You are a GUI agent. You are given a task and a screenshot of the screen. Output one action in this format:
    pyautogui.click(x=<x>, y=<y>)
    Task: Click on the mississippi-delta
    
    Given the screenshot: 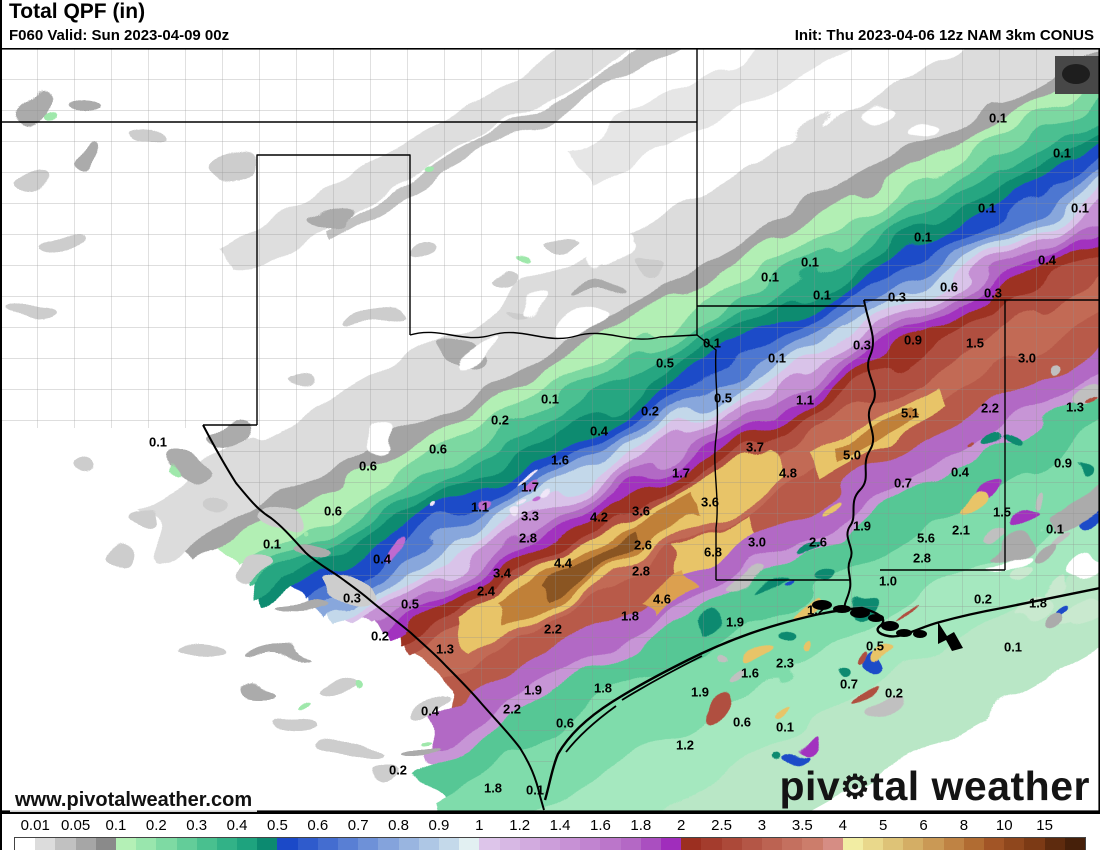 What is the action you would take?
    pyautogui.click(x=950, y=636)
    